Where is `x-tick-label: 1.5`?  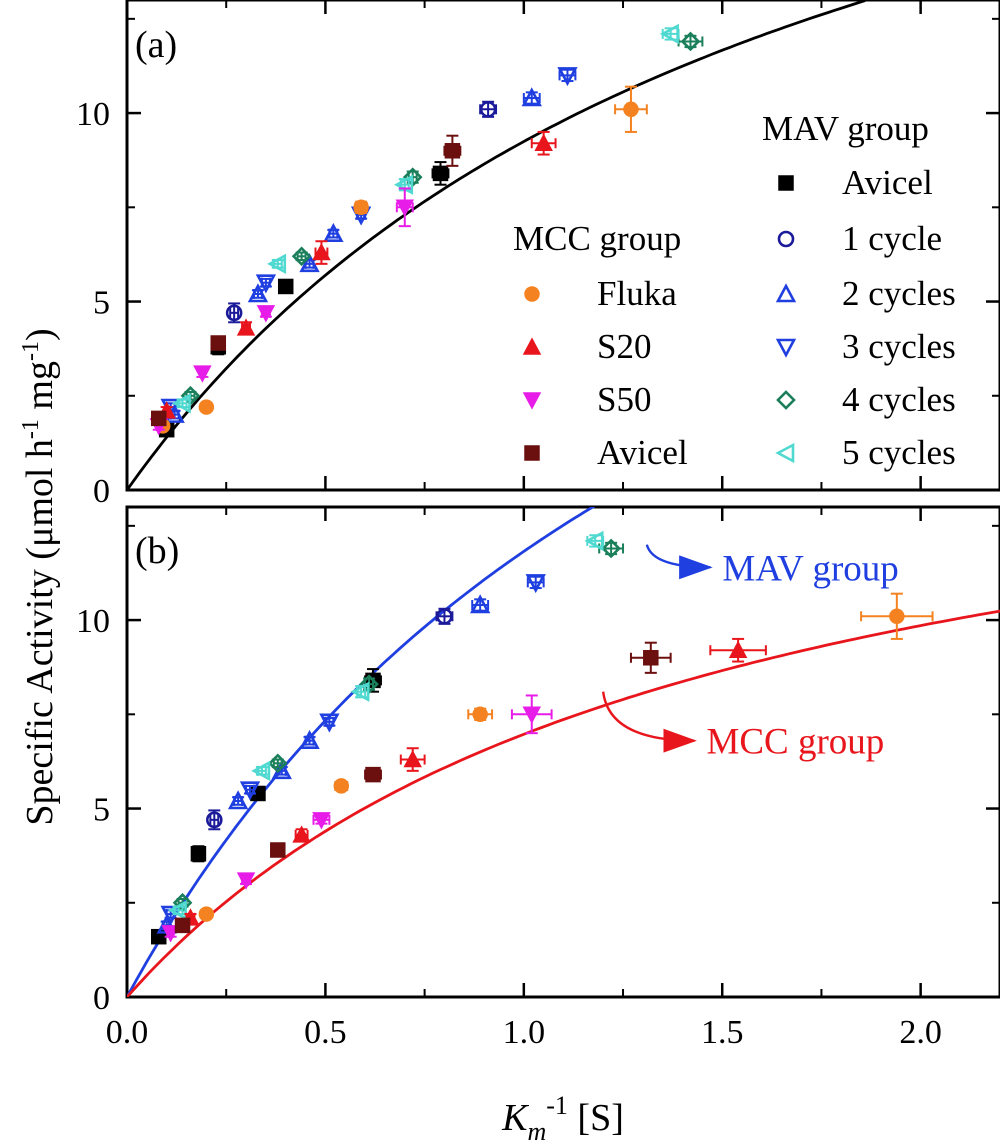
x-tick-label: 1.5 is located at coordinates (722, 1032).